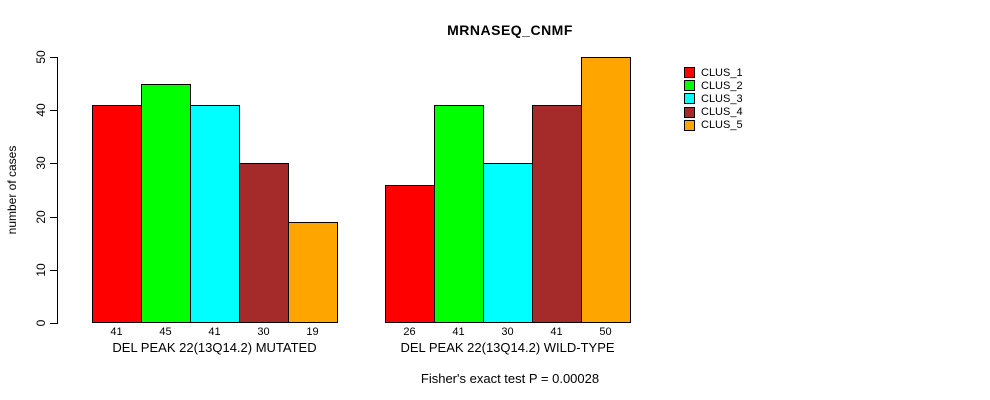  I want to click on chart-title: MRNASEQ_CNMF, so click(510, 30).